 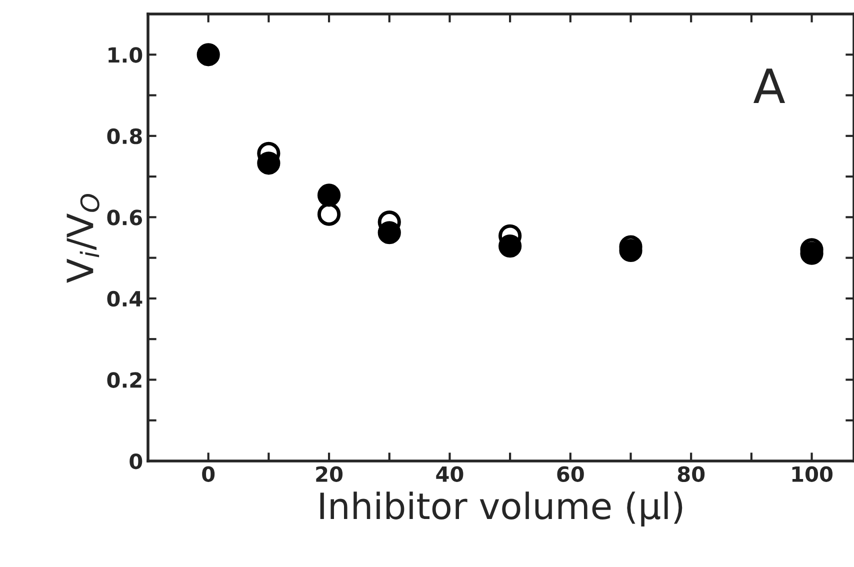 I want to click on x-tick-label: 20, so click(x=329, y=474).